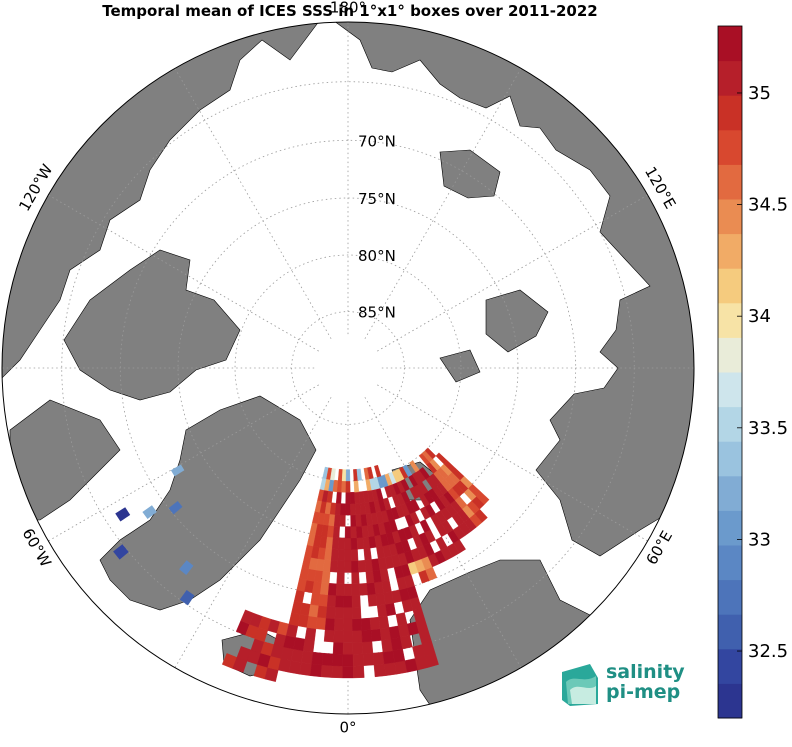  I want to click on land-taymyr, so click(470, 174).